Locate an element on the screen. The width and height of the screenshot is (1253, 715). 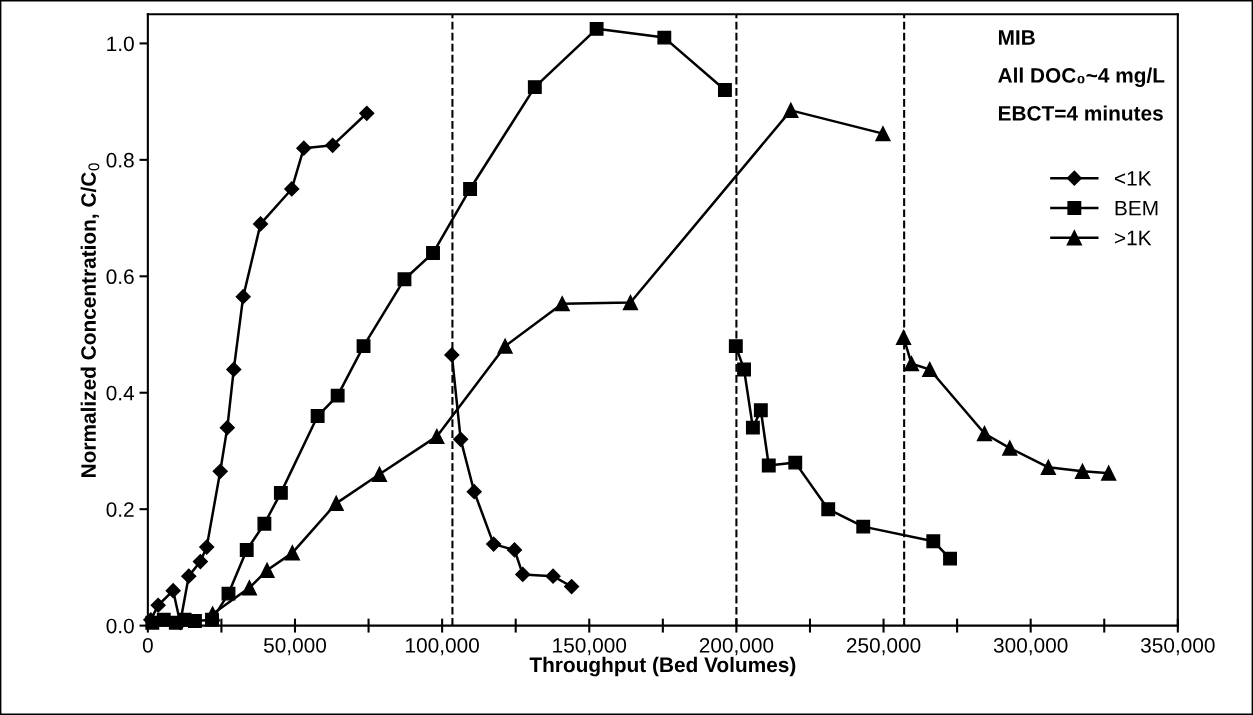
y-tick-label: 1.0 is located at coordinates (120, 44).